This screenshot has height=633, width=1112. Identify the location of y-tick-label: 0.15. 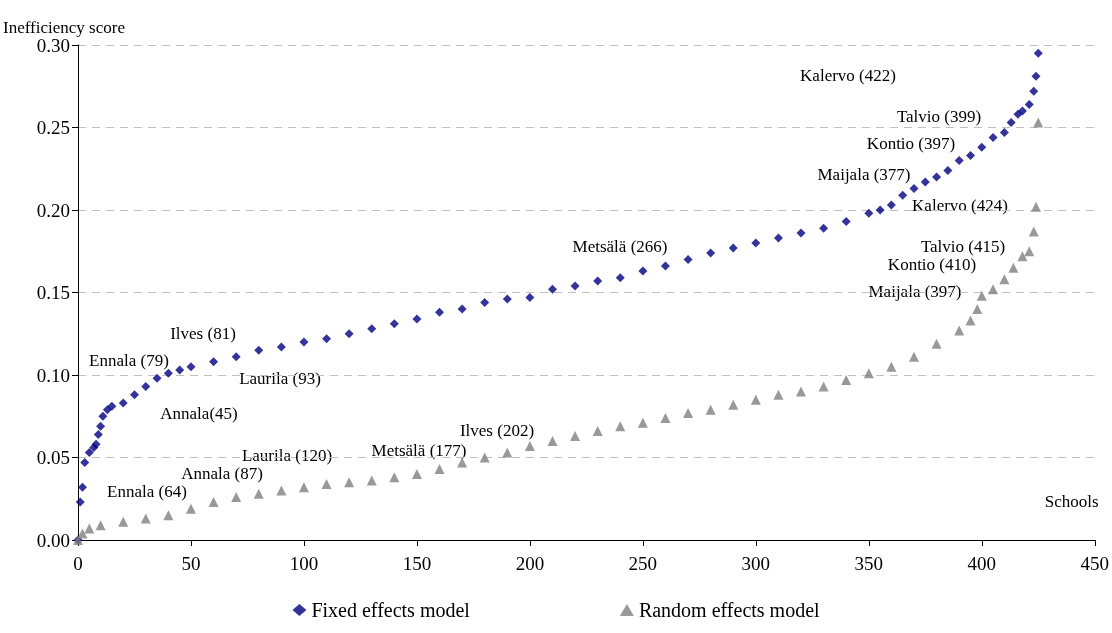
(53, 292).